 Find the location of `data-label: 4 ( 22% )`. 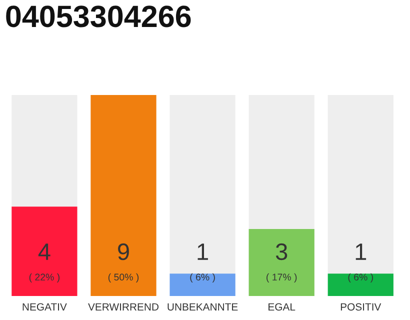

data-label: 4 ( 22% ) is located at coordinates (44, 263).